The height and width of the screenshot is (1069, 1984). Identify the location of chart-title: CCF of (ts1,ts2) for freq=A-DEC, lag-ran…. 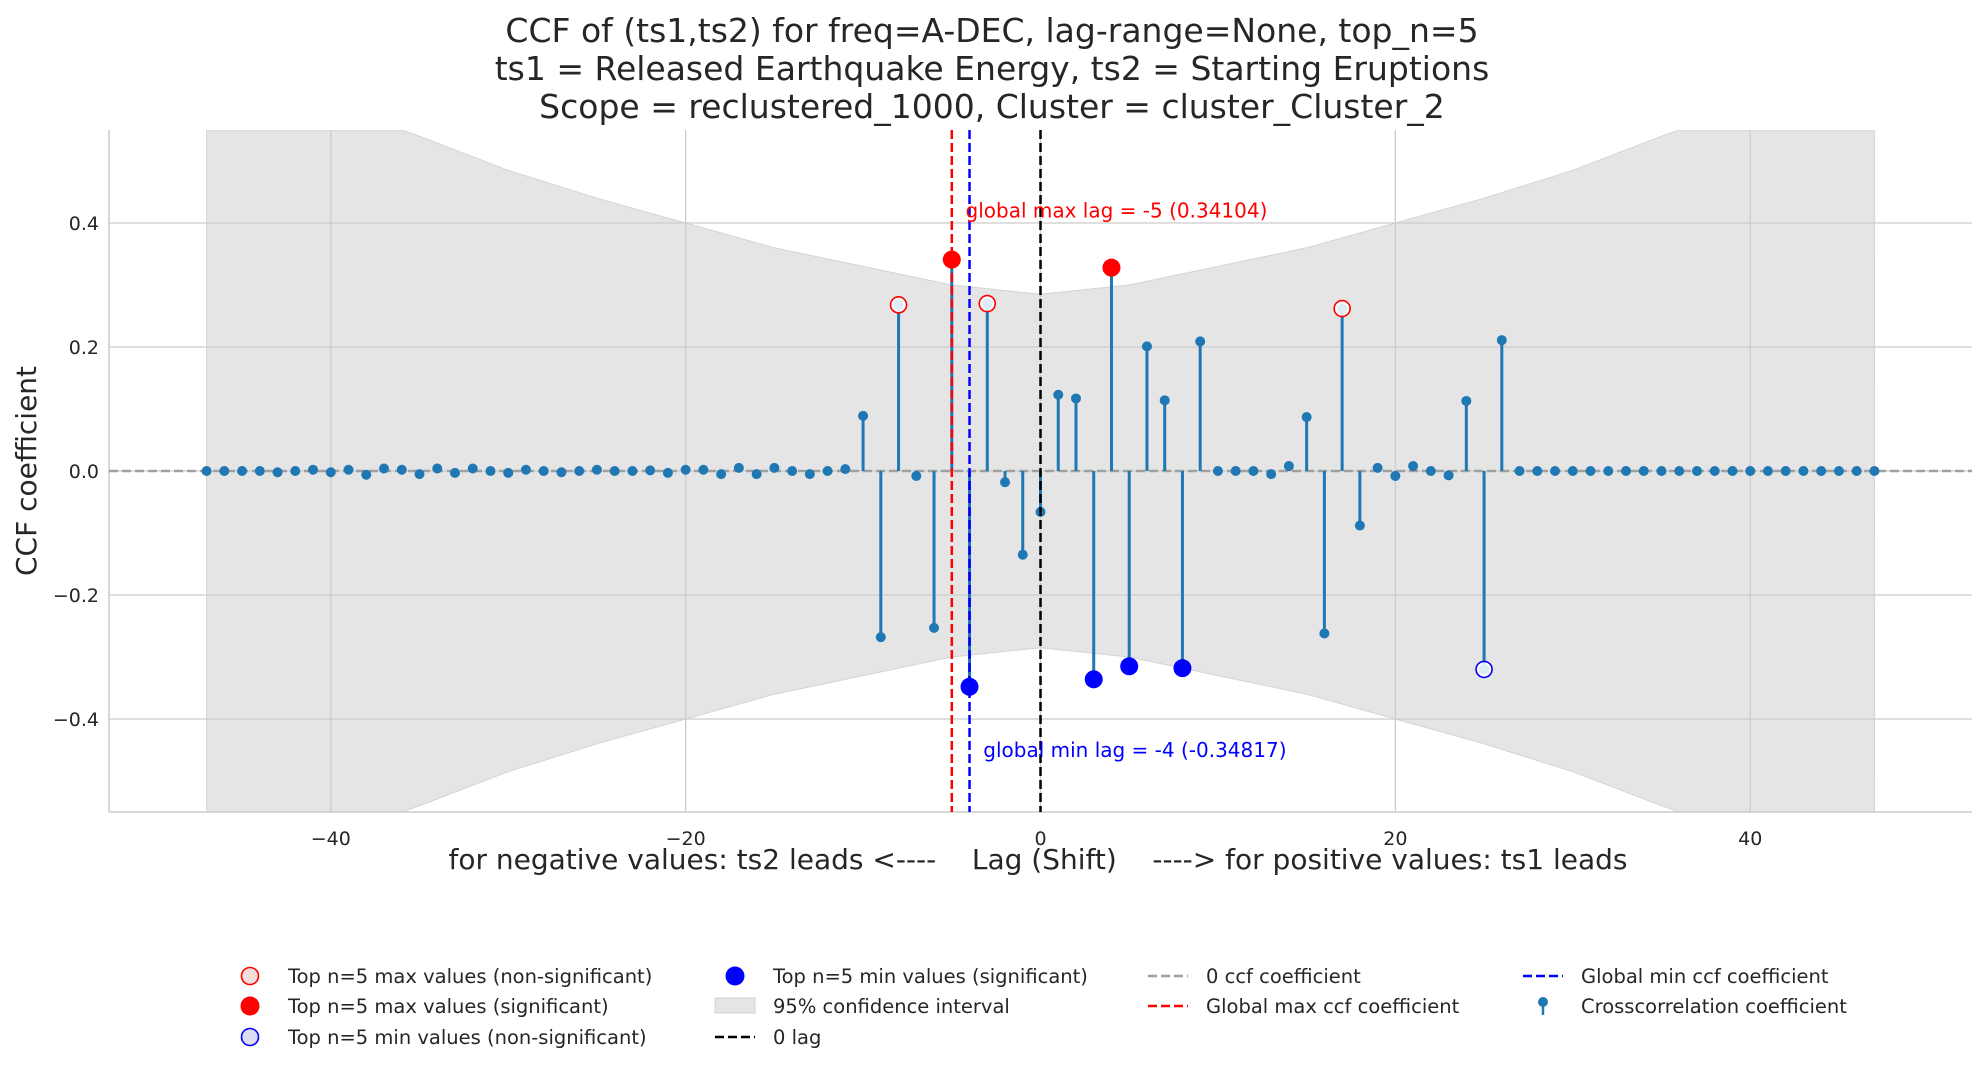
(992, 68).